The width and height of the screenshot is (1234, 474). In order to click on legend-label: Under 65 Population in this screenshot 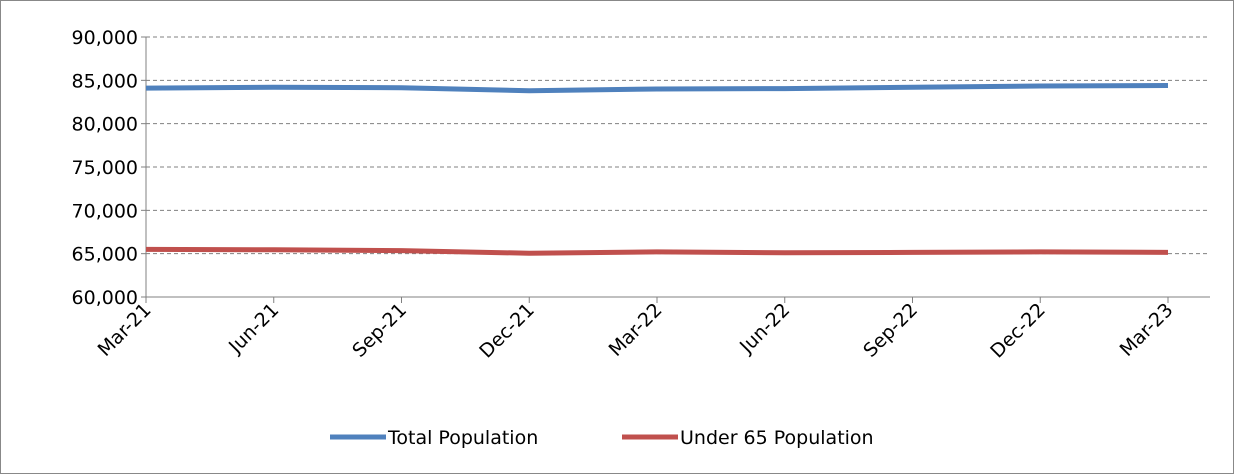, I will do `click(777, 438)`.